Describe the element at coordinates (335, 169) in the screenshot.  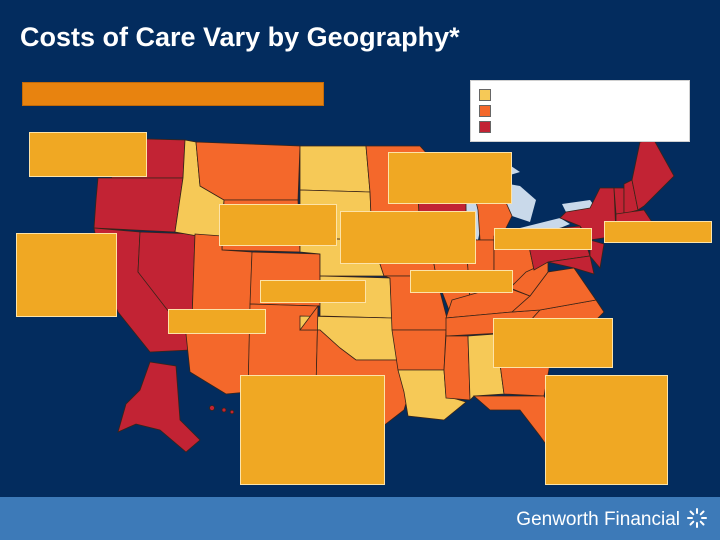
I see `state-north-dakota` at that location.